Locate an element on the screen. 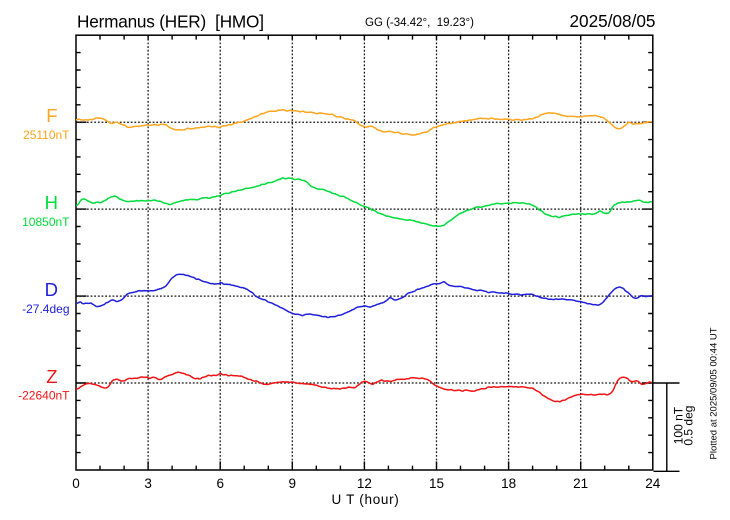  svg-text: 2025/08/05 is located at coordinates (612, 21).